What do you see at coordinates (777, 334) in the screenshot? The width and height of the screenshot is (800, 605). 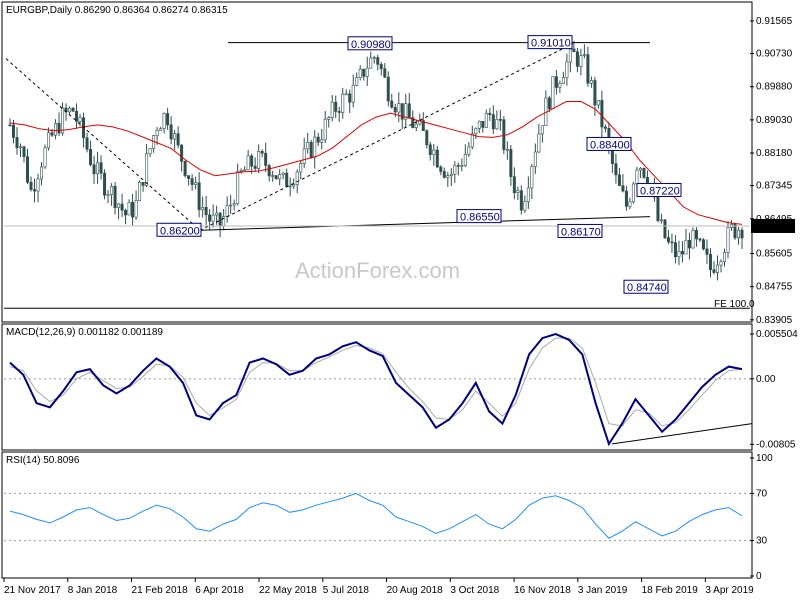 I see `macd-y-tick-label: 0.005504` at bounding box center [777, 334].